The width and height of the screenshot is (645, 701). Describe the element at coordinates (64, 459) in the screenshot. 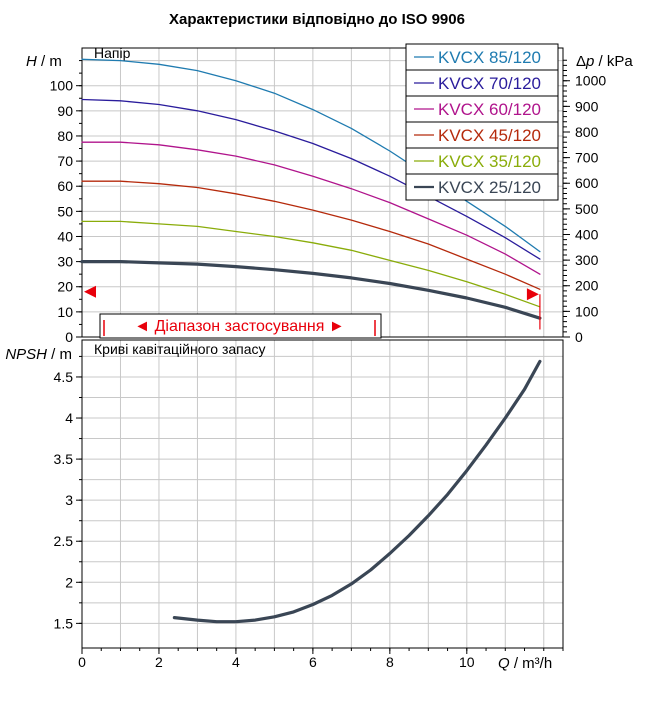

I see `y-tick-label: 3.5` at that location.